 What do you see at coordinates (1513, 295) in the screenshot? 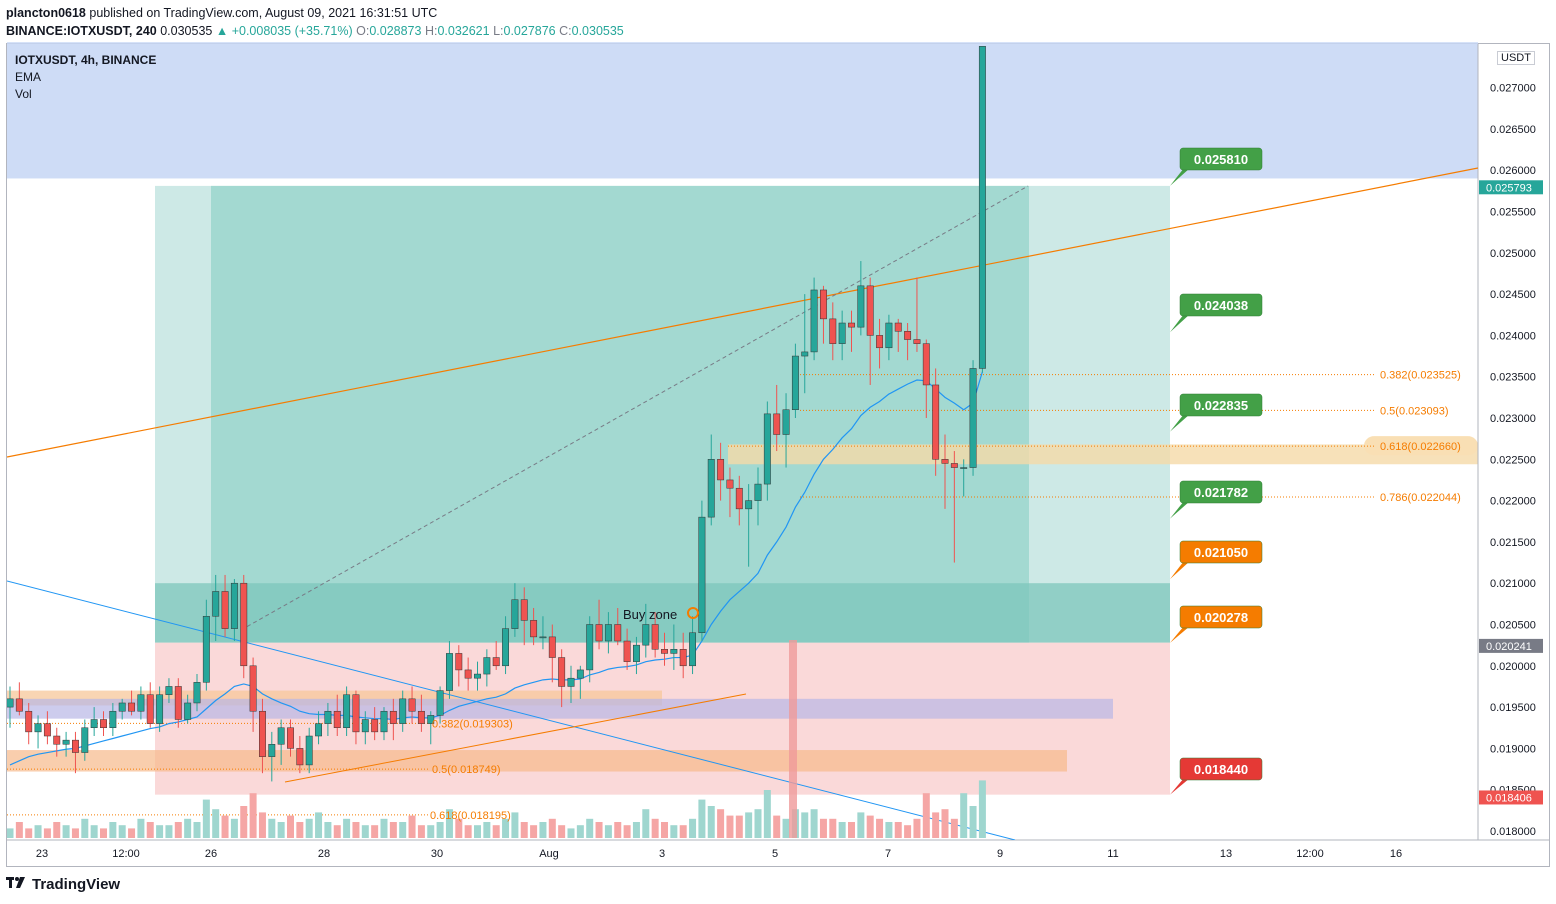
I see `price-axis-tick: 0.024500` at bounding box center [1513, 295].